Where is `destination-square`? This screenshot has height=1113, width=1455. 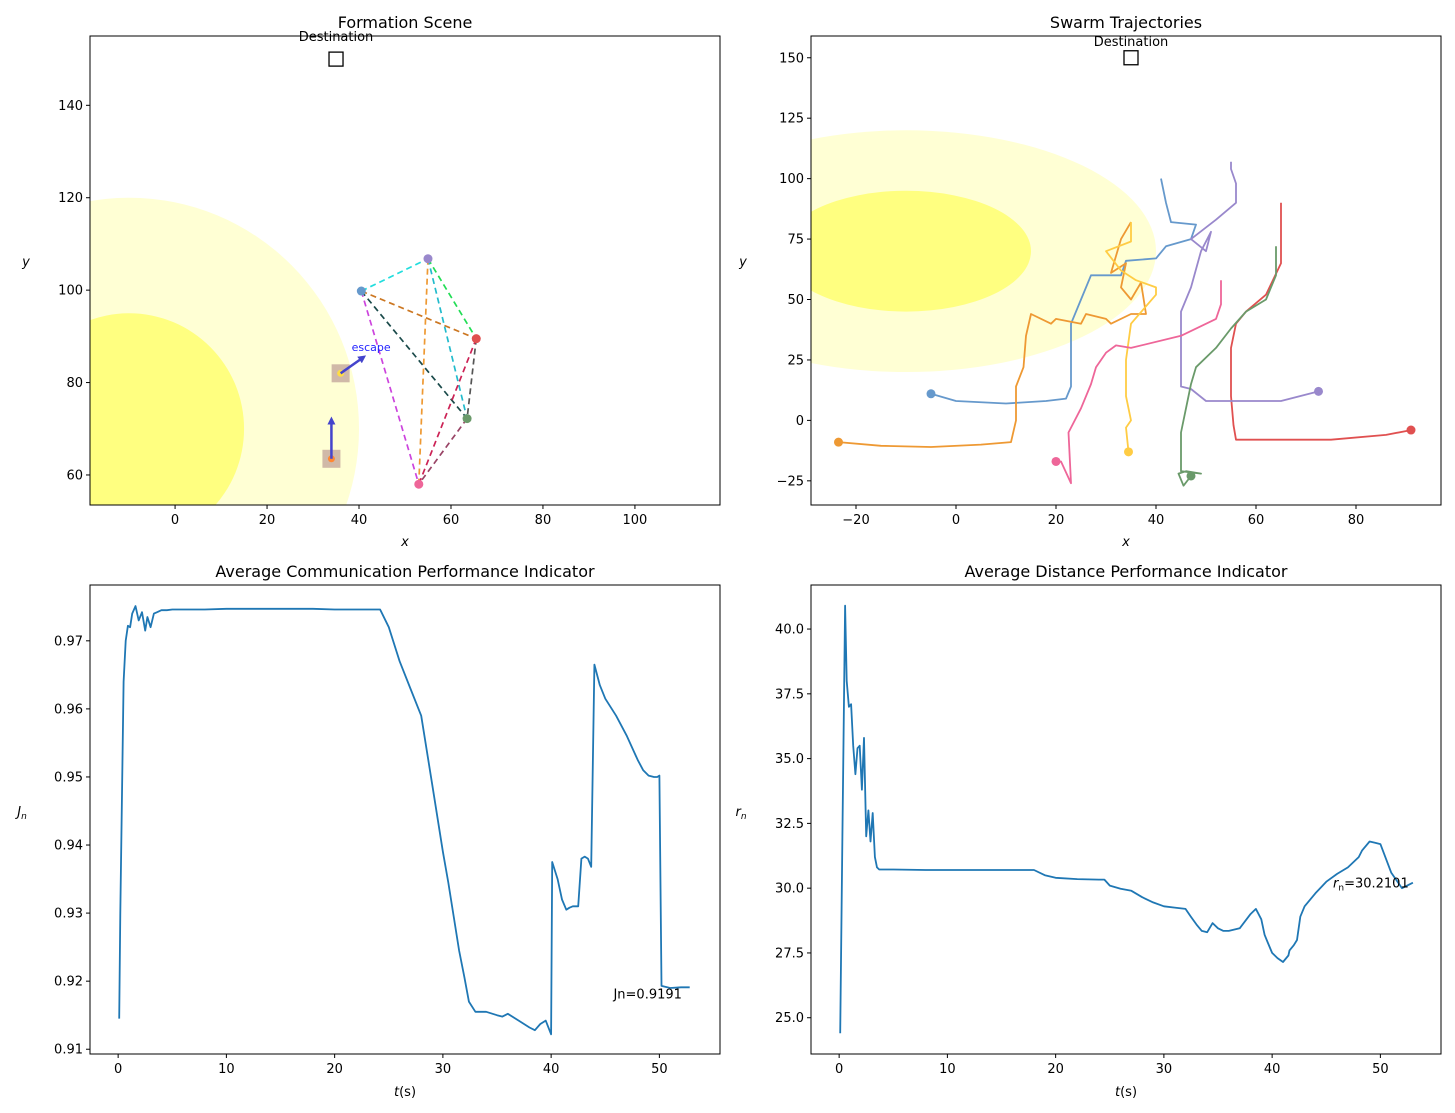 destination-square is located at coordinates (336, 59).